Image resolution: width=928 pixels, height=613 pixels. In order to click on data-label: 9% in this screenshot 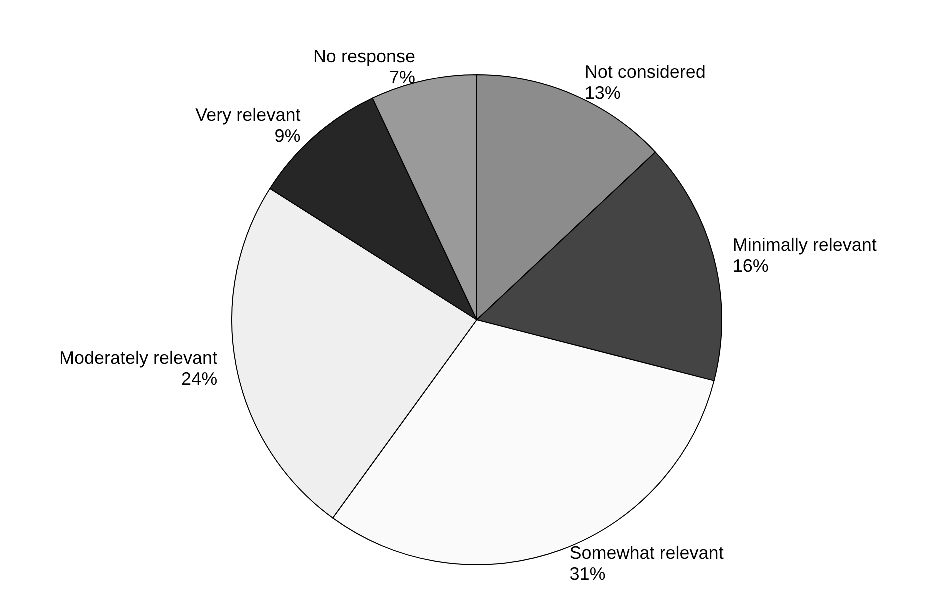, I will do `click(287, 136)`.